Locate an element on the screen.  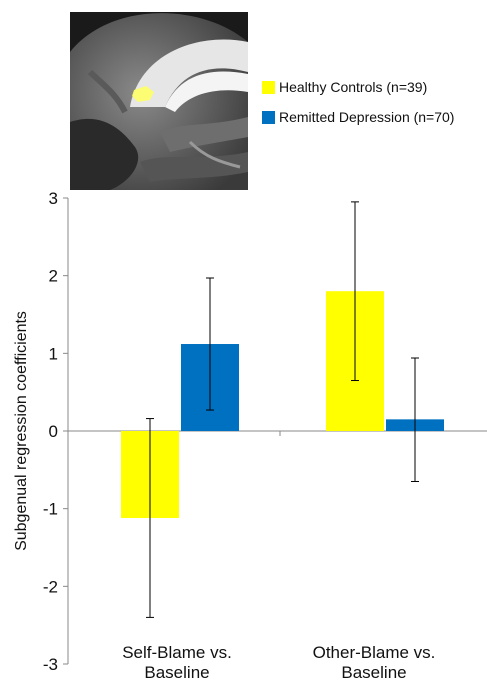
y-tick-label: -2 is located at coordinates (50, 586).